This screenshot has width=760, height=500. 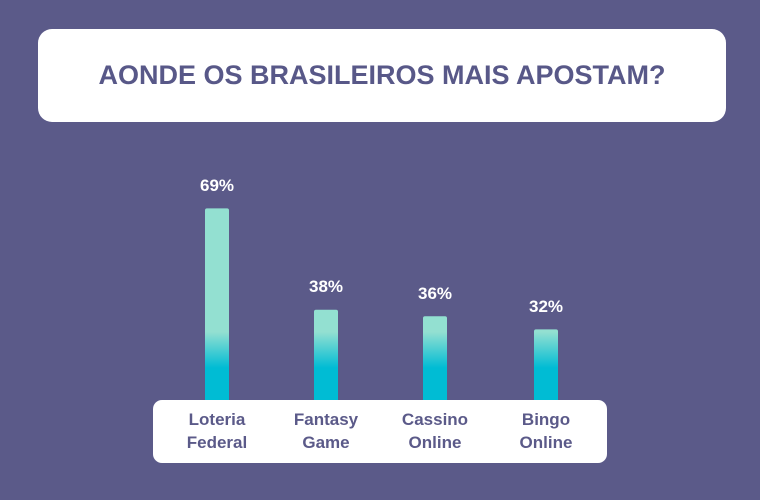 I want to click on chart-title: AONDE OS BRASILEIROS MAIS APOSTAM?, so click(x=381, y=75).